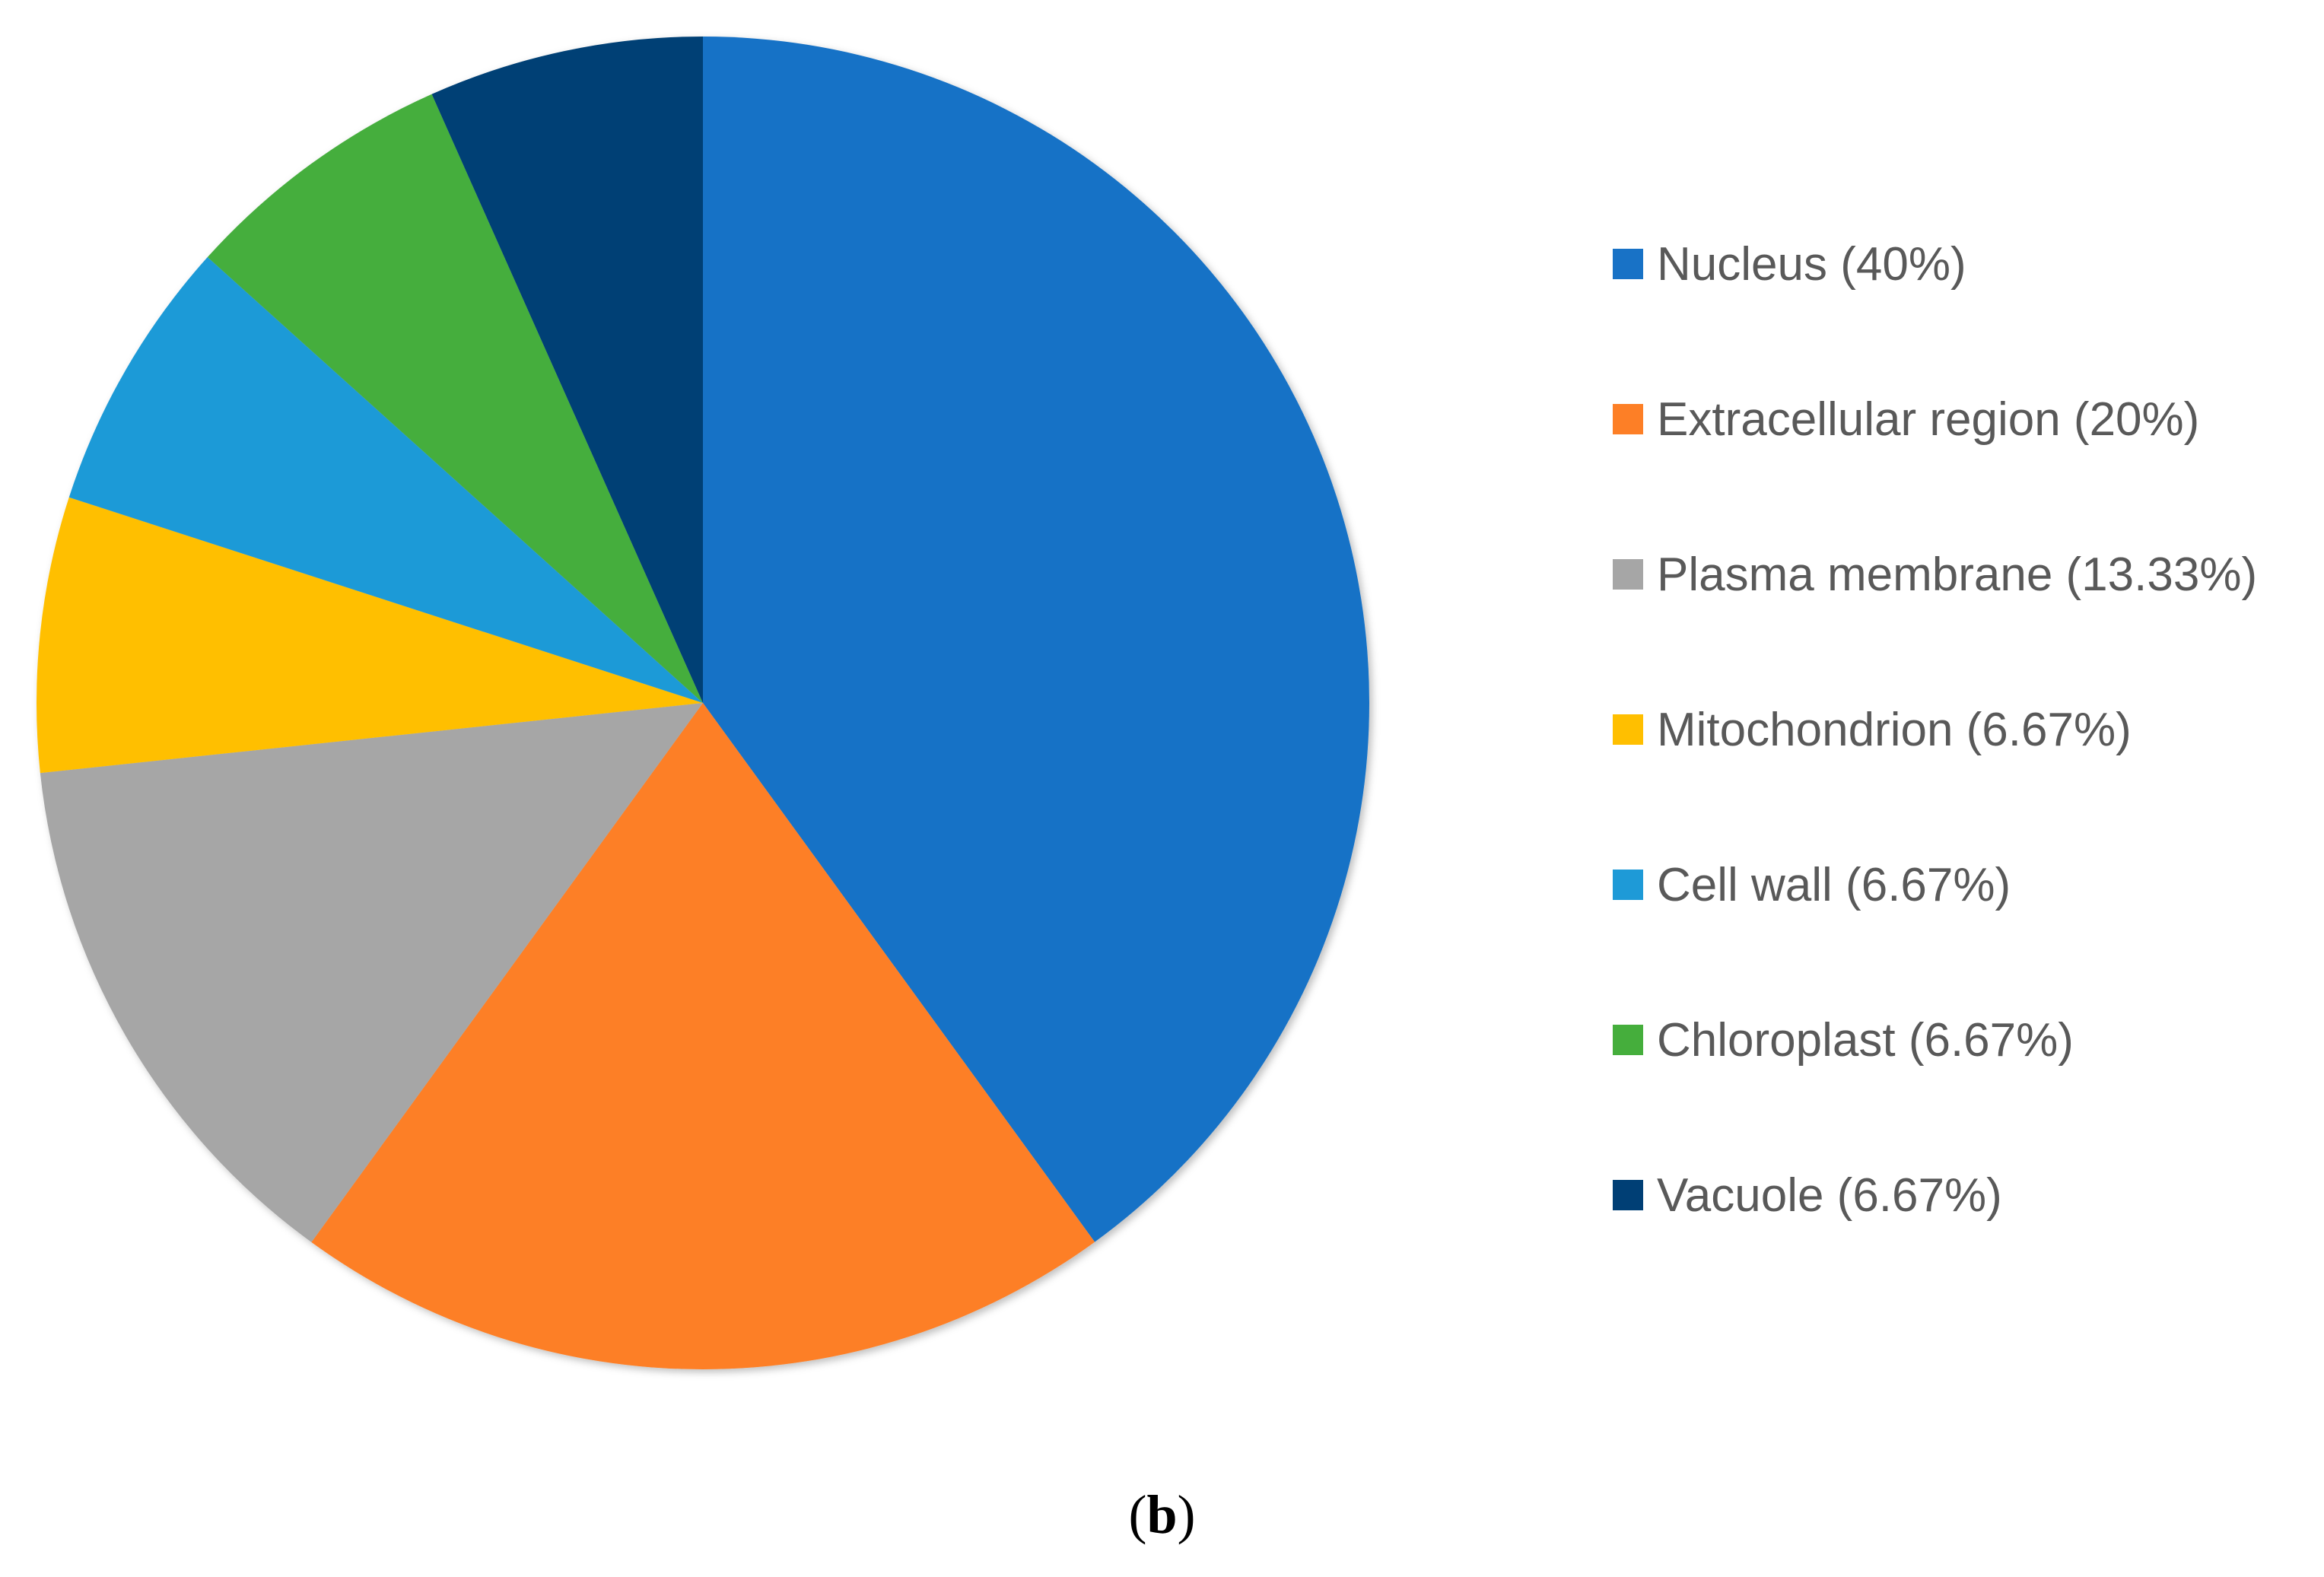  What do you see at coordinates (1894, 729) in the screenshot?
I see `legend-label: Mitochondrion (6.67%)` at bounding box center [1894, 729].